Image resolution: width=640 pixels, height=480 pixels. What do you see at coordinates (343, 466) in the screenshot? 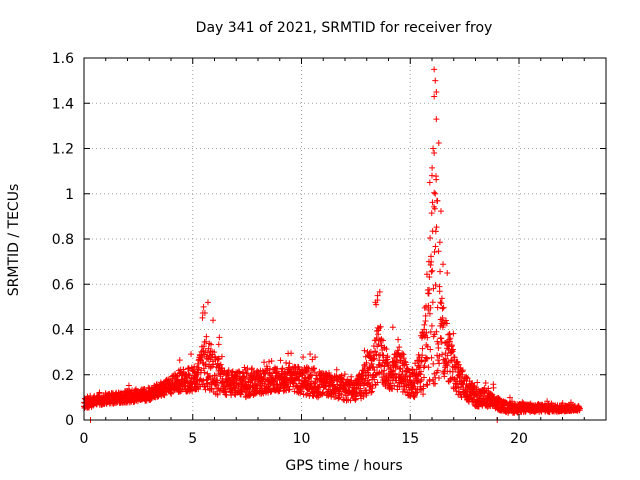
I see `x-axis-label: GPS time / hours` at bounding box center [343, 466].